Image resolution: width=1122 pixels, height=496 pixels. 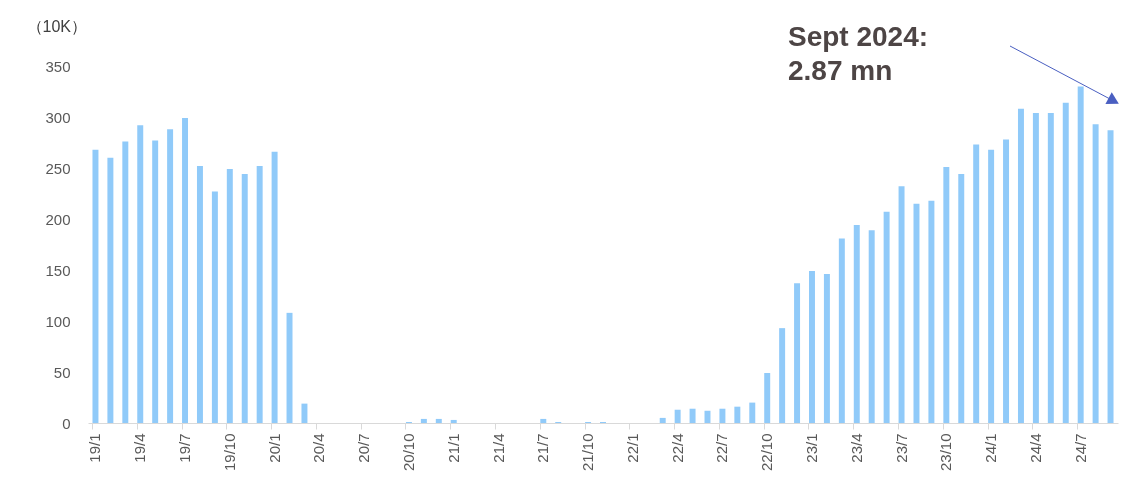 I want to click on x-tick-label: 23/1, so click(x=811, y=448).